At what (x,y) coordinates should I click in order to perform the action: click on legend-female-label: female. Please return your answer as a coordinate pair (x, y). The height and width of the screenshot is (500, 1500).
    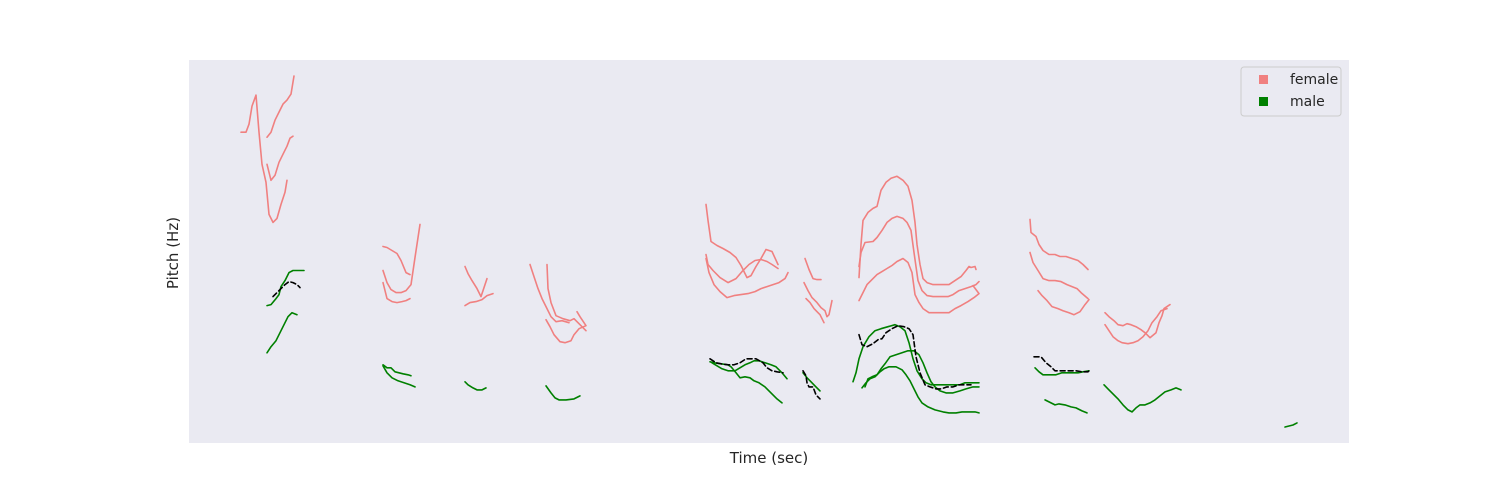
    Looking at the image, I should click on (1314, 80).